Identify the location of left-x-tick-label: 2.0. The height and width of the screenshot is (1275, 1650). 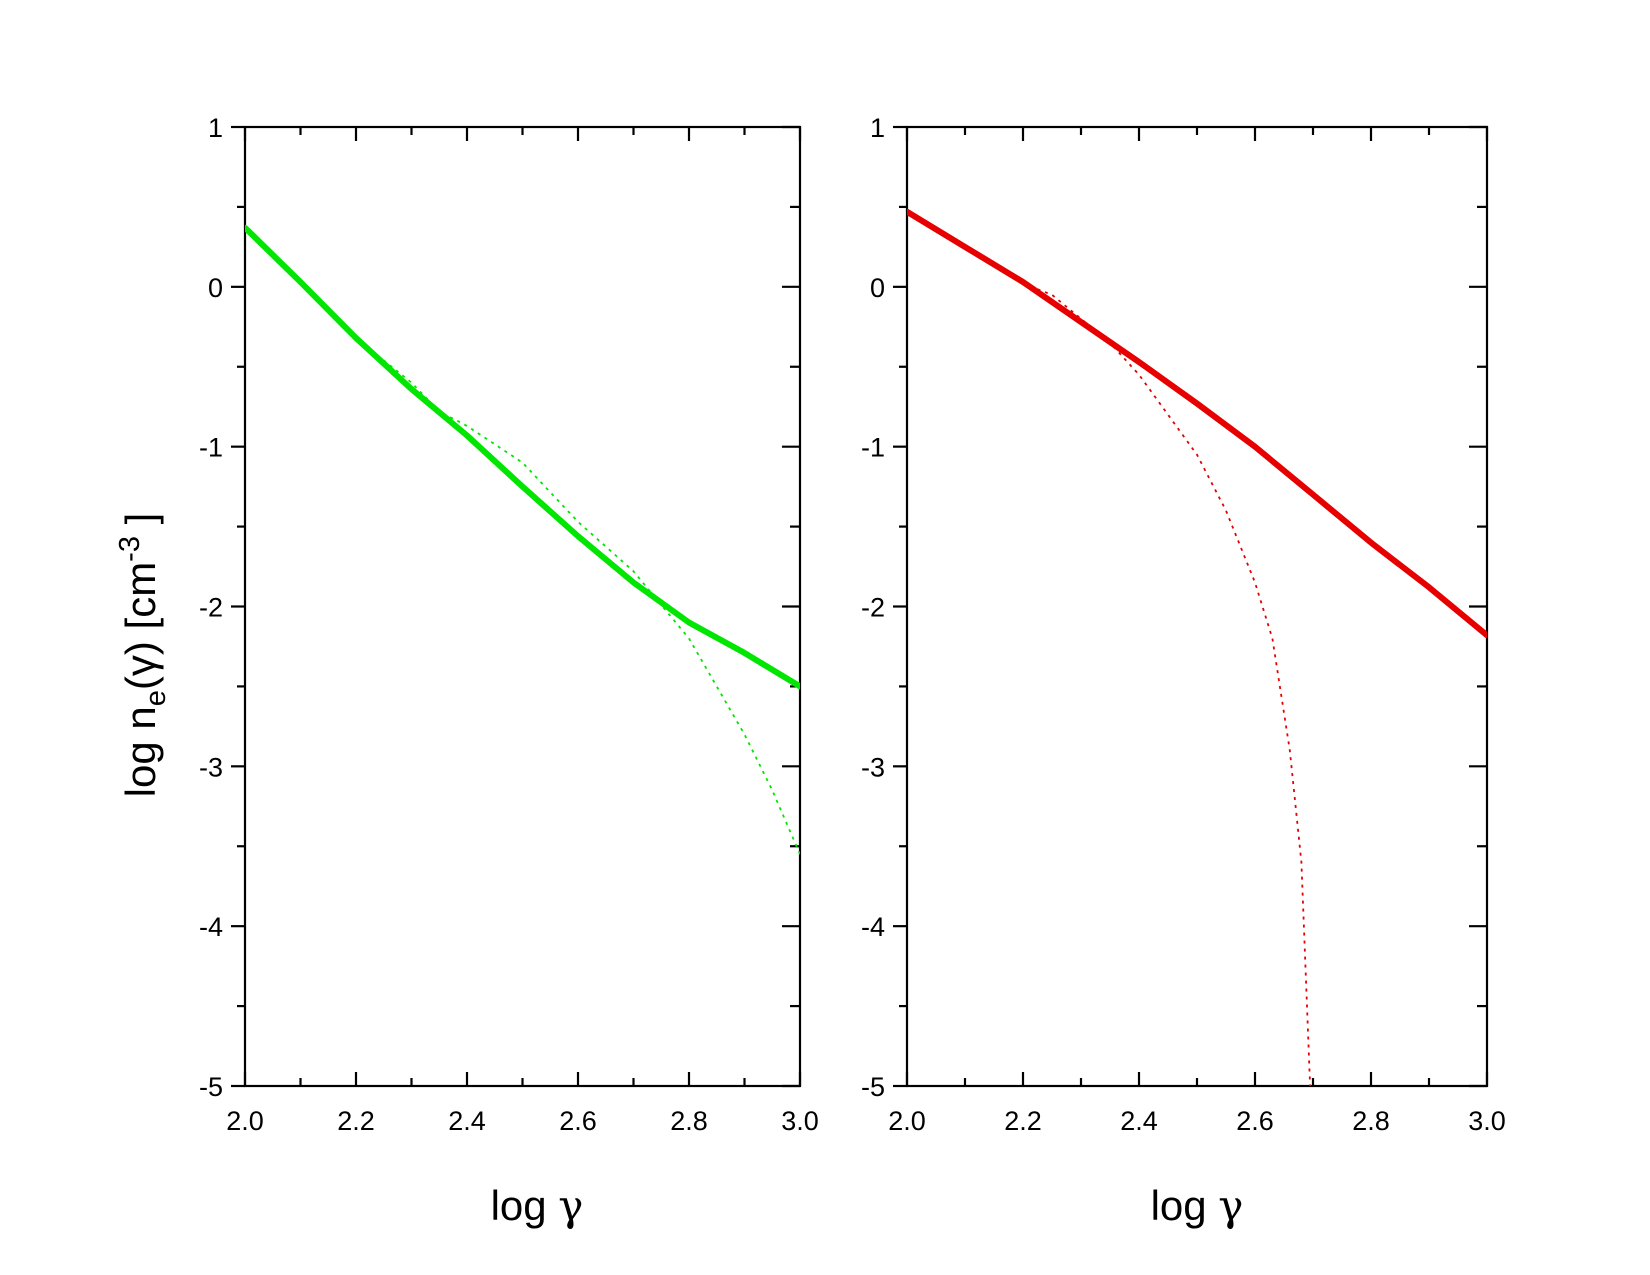
(245, 1121).